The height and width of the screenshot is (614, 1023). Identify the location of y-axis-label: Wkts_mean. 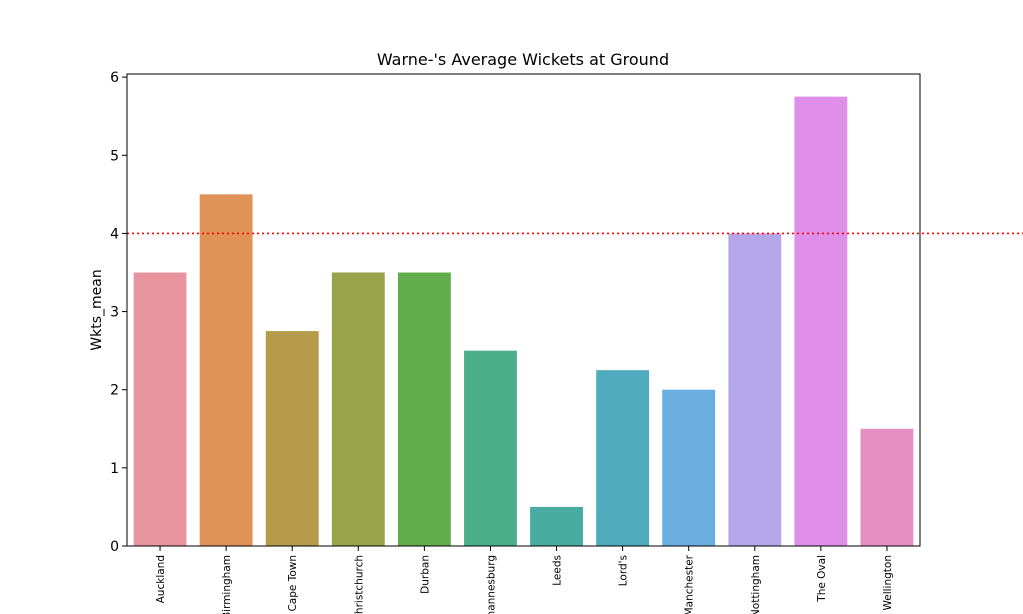
(97, 309).